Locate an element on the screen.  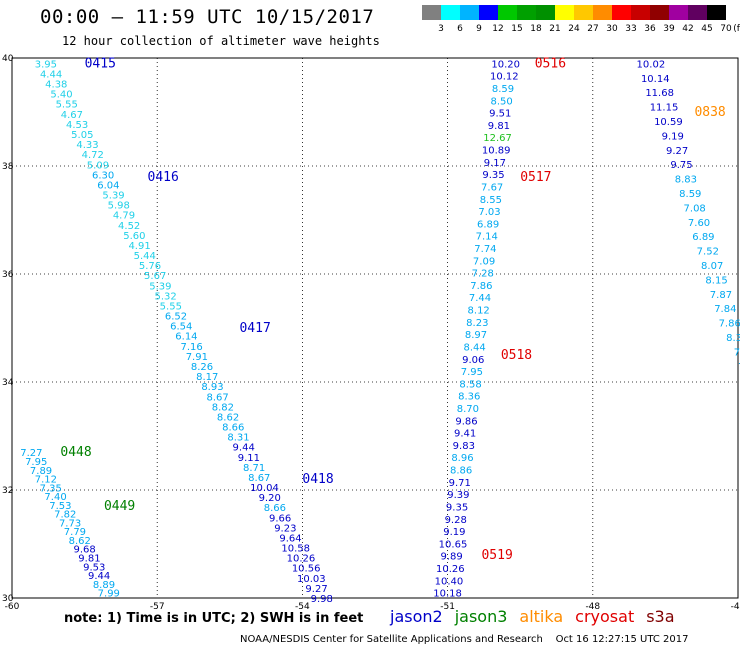
wave-height-value: 11.68 is located at coordinates (659, 93).